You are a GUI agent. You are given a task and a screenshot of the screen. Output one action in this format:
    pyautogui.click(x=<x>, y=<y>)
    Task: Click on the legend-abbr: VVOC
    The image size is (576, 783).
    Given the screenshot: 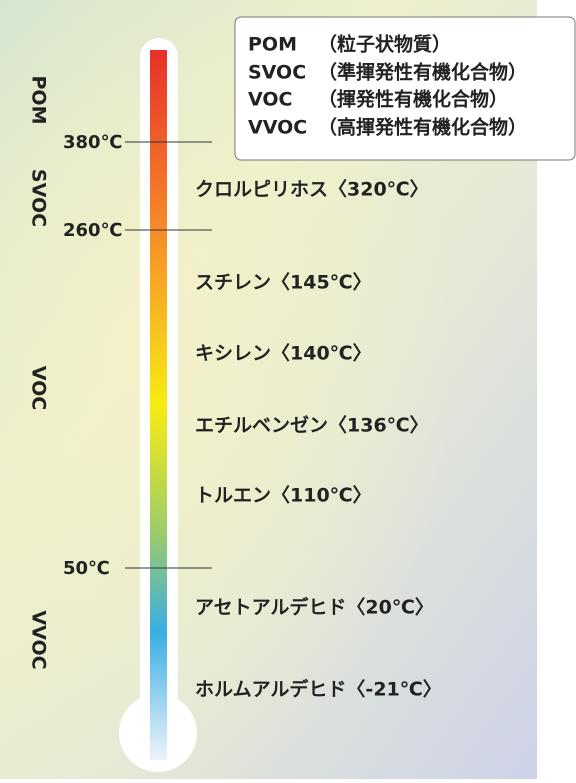 What is the action you would take?
    pyautogui.click(x=277, y=128)
    